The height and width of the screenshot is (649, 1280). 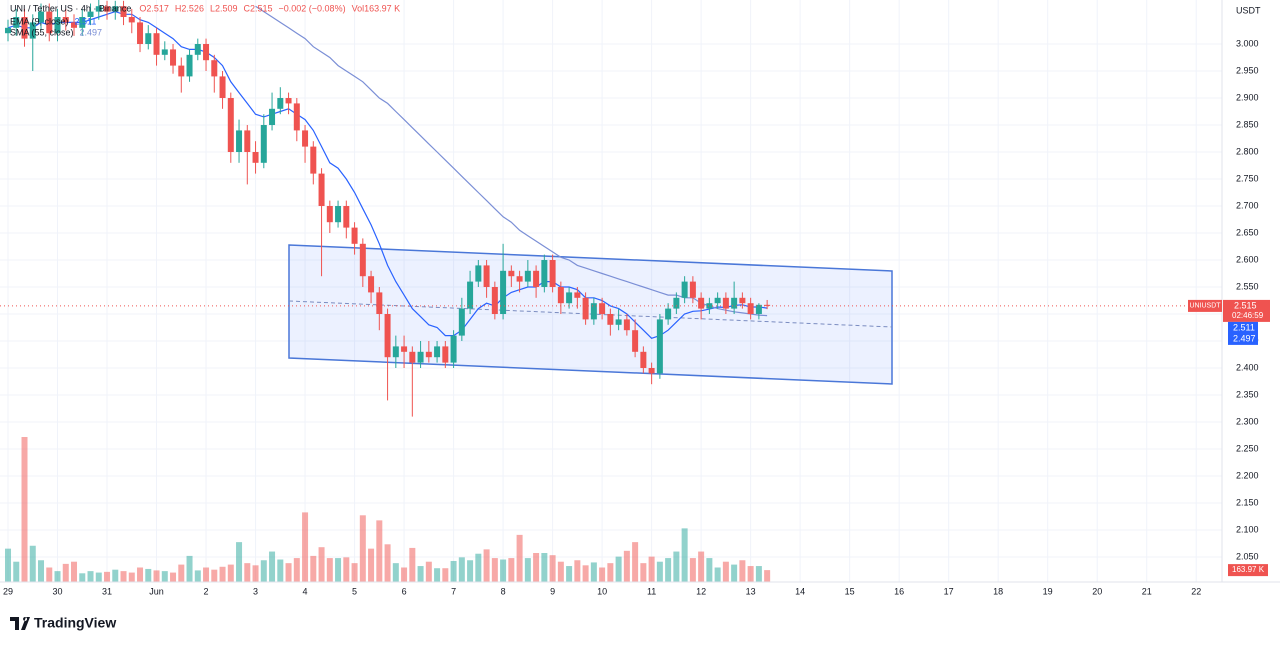 What do you see at coordinates (42, 32) in the screenshot?
I see `legend-indicator-name: SMA (55, close)` at bounding box center [42, 32].